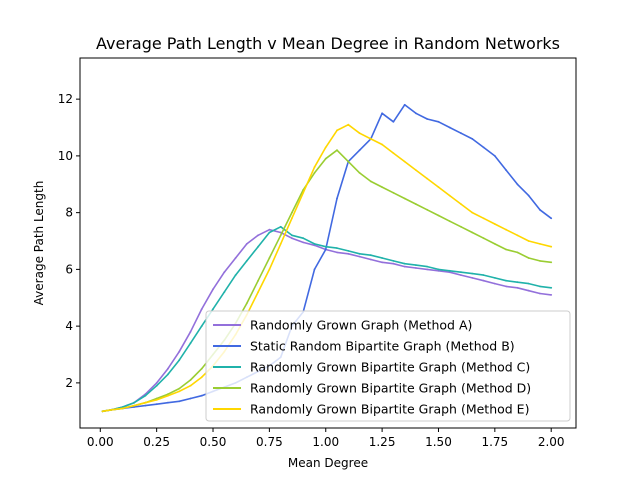  What do you see at coordinates (326, 438) in the screenshot?
I see `x-axis: 0.00 0.25 0.50 0.75 1.00 1.25 1.50 1.75 2.00` at bounding box center [326, 438].